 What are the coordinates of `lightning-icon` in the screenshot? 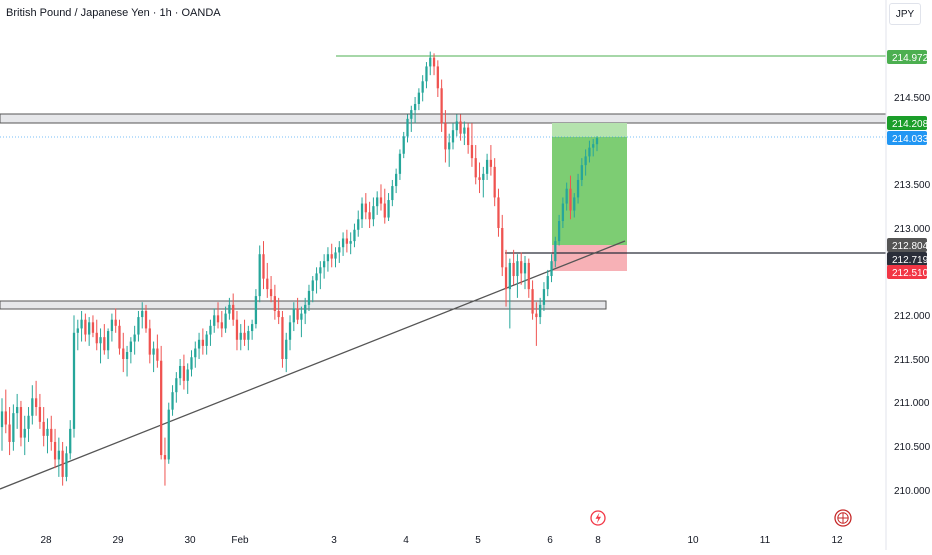 It's located at (598, 518).